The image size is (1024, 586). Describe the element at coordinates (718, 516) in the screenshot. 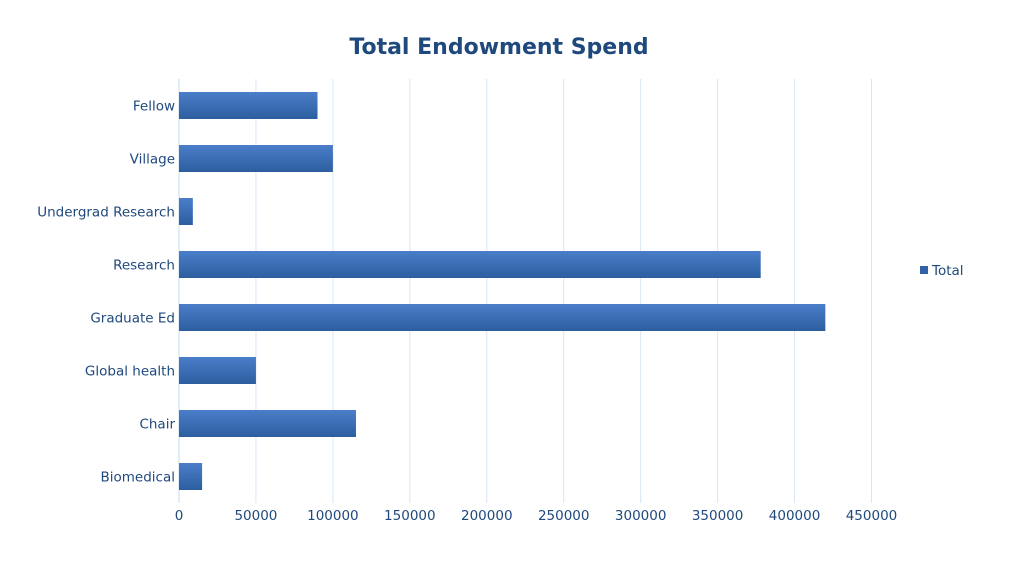

I see `x-tick-label: 350000` at that location.